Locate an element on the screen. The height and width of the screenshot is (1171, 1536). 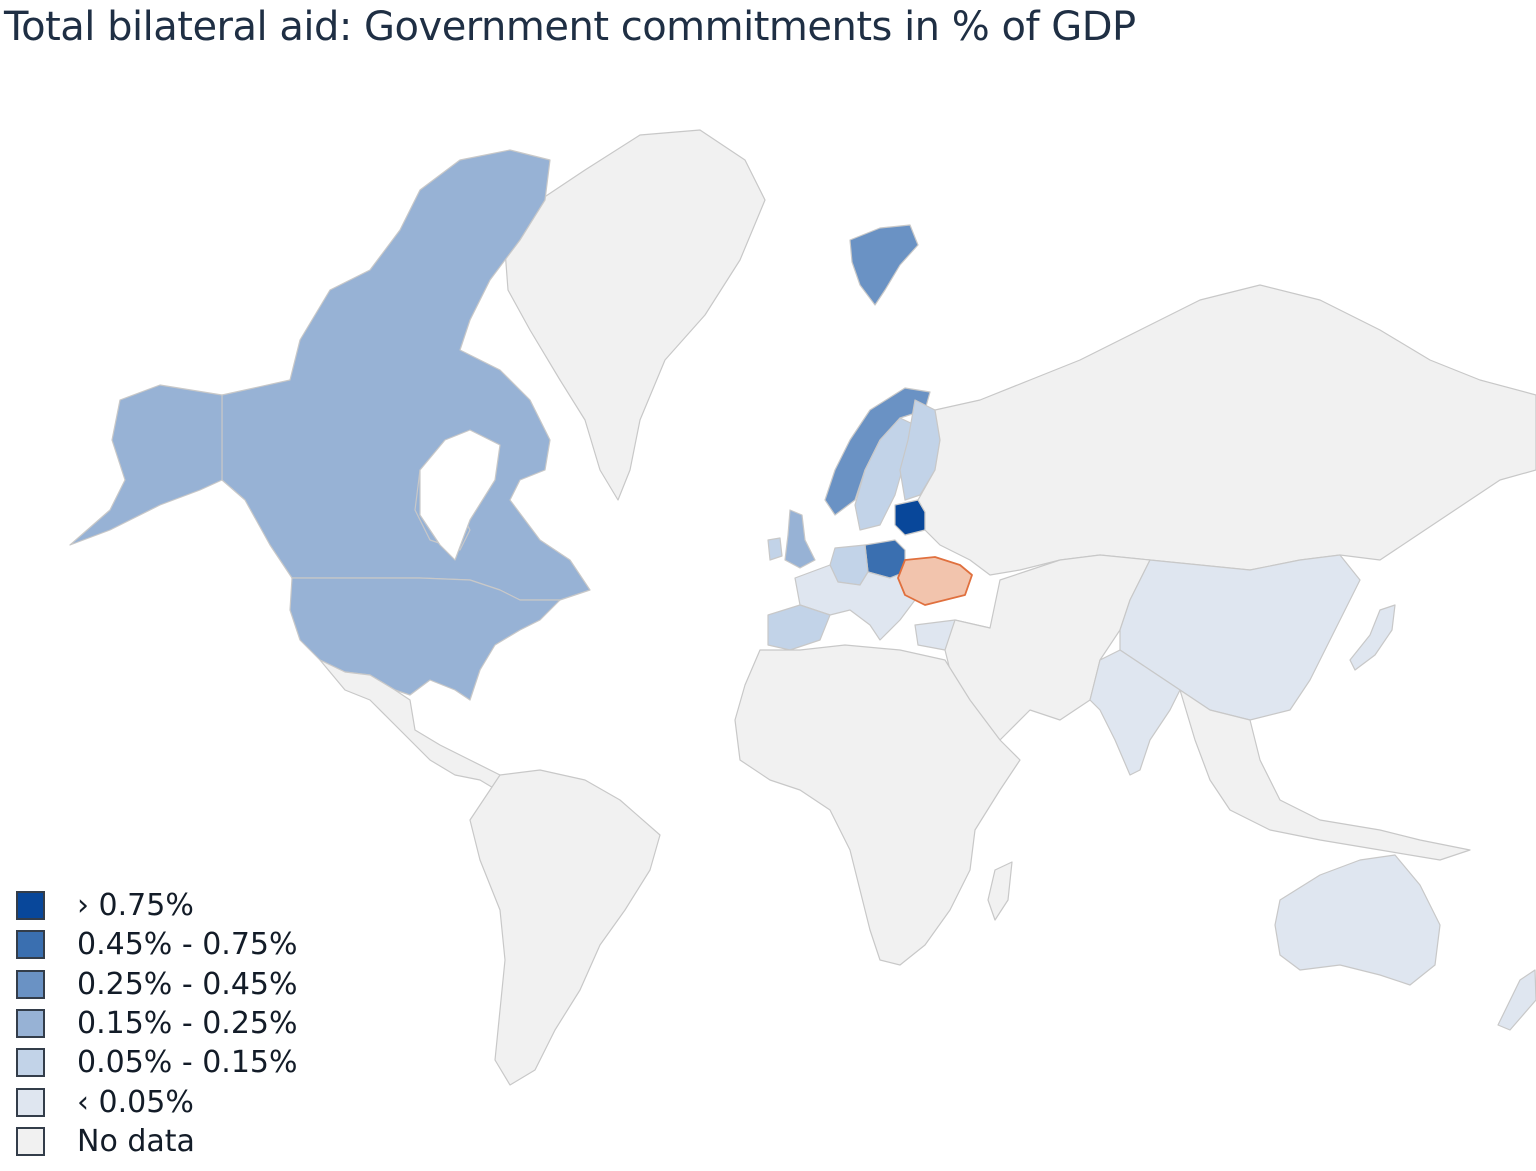
south-america is located at coordinates (565, 927).